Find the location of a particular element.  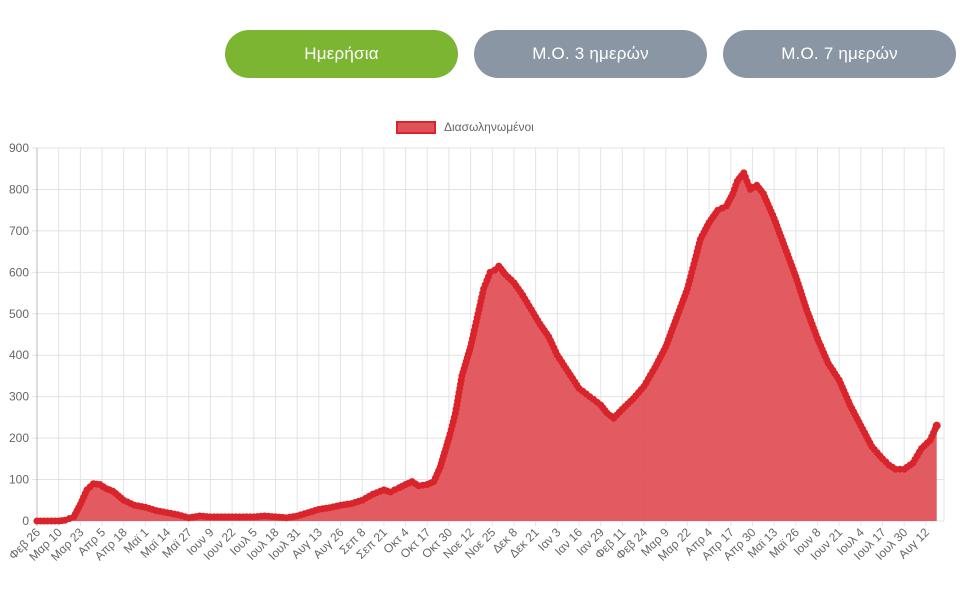

chart-legend: Διασωληνωμένοι is located at coordinates (465, 127).